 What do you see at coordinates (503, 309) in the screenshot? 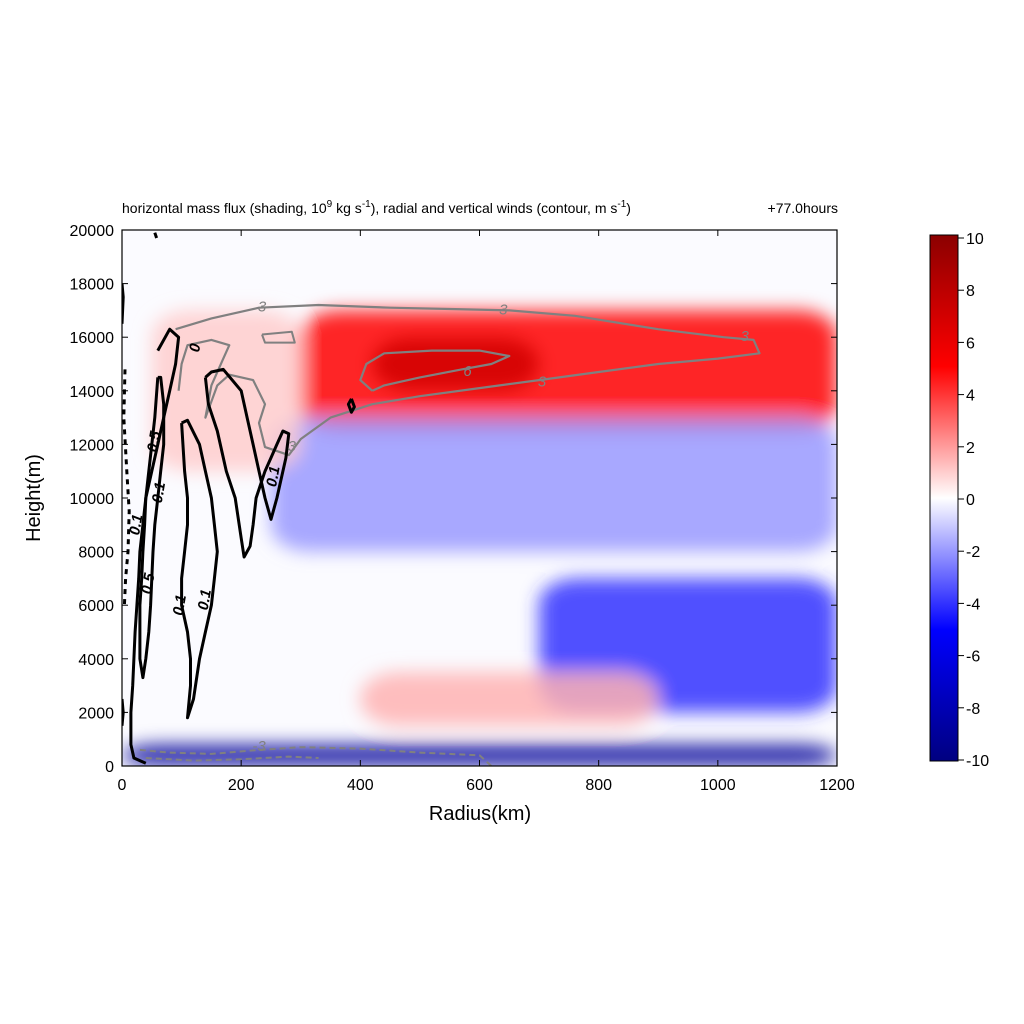
I see `contour-label-1: 3` at bounding box center [503, 309].